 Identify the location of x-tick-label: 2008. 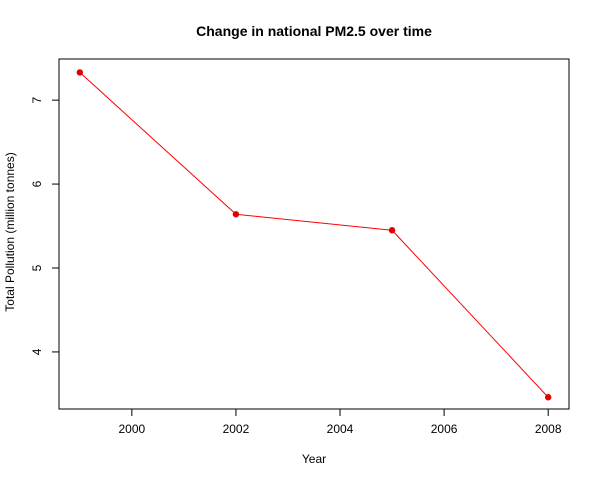
(548, 429).